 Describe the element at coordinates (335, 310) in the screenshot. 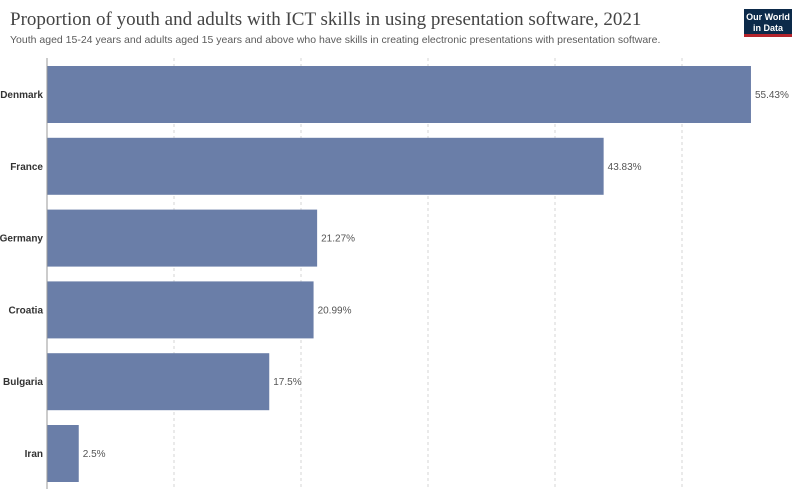

I see `value-label: 20.99%` at that location.